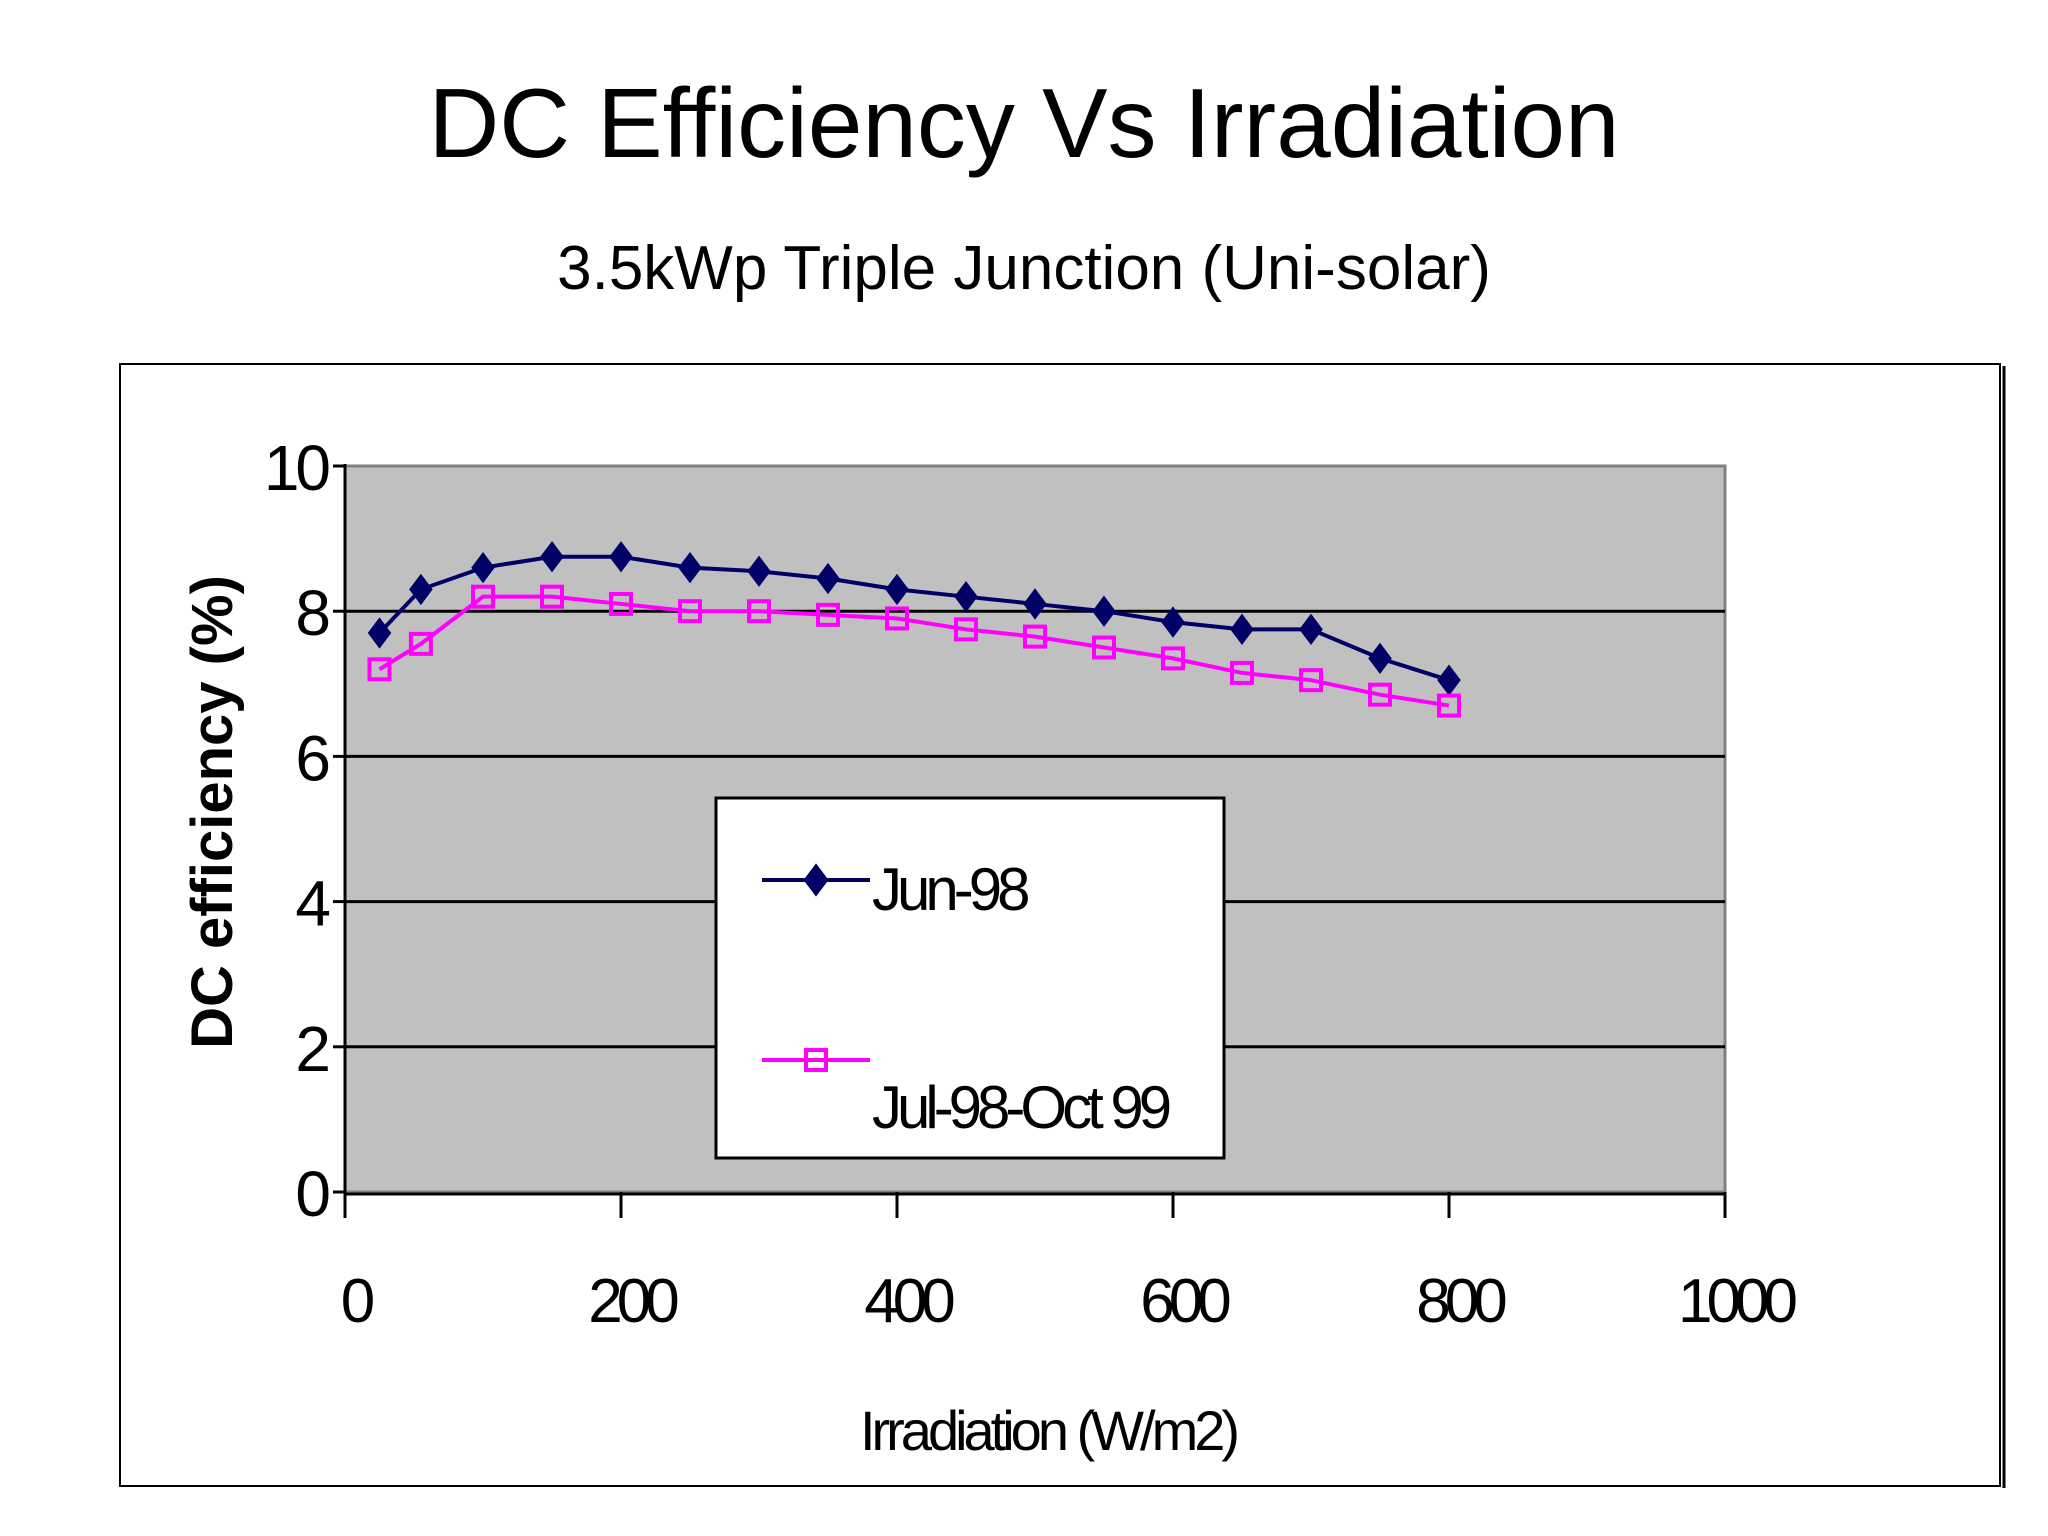  What do you see at coordinates (312, 1194) in the screenshot?
I see `y-tick-label: 0` at bounding box center [312, 1194].